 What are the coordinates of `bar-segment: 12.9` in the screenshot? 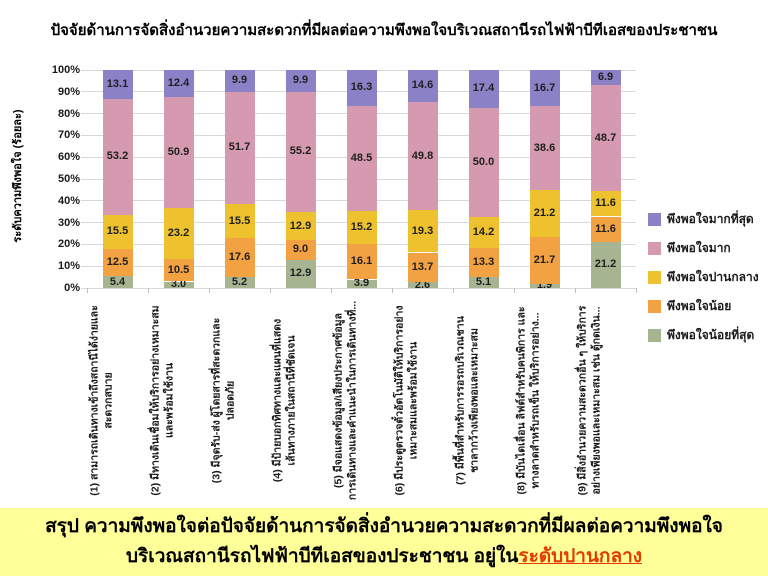 It's located at (300, 226).